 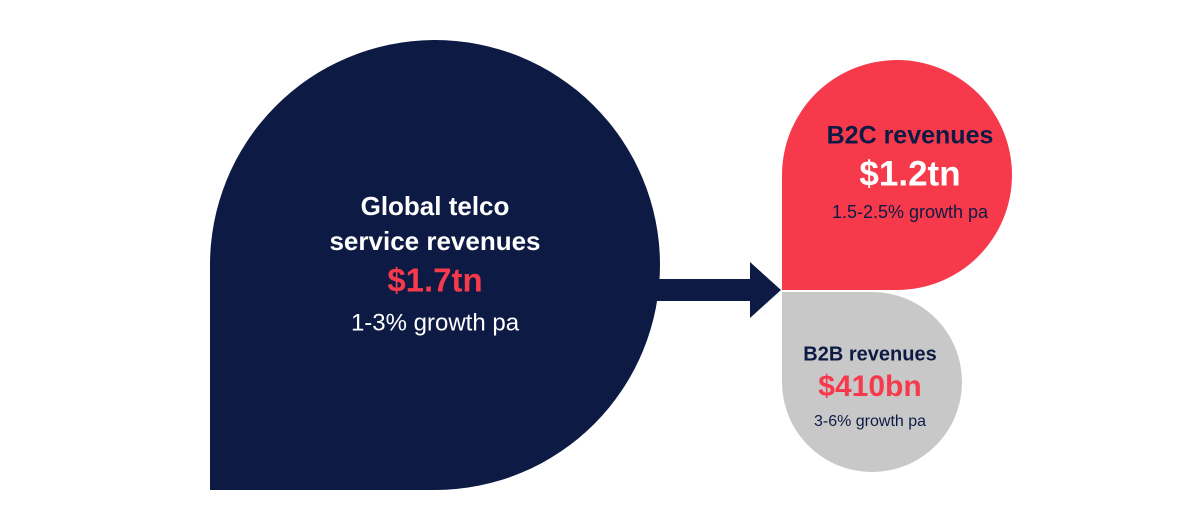 What do you see at coordinates (870, 421) in the screenshot?
I see `node-growth: 3-6% growth pa` at bounding box center [870, 421].